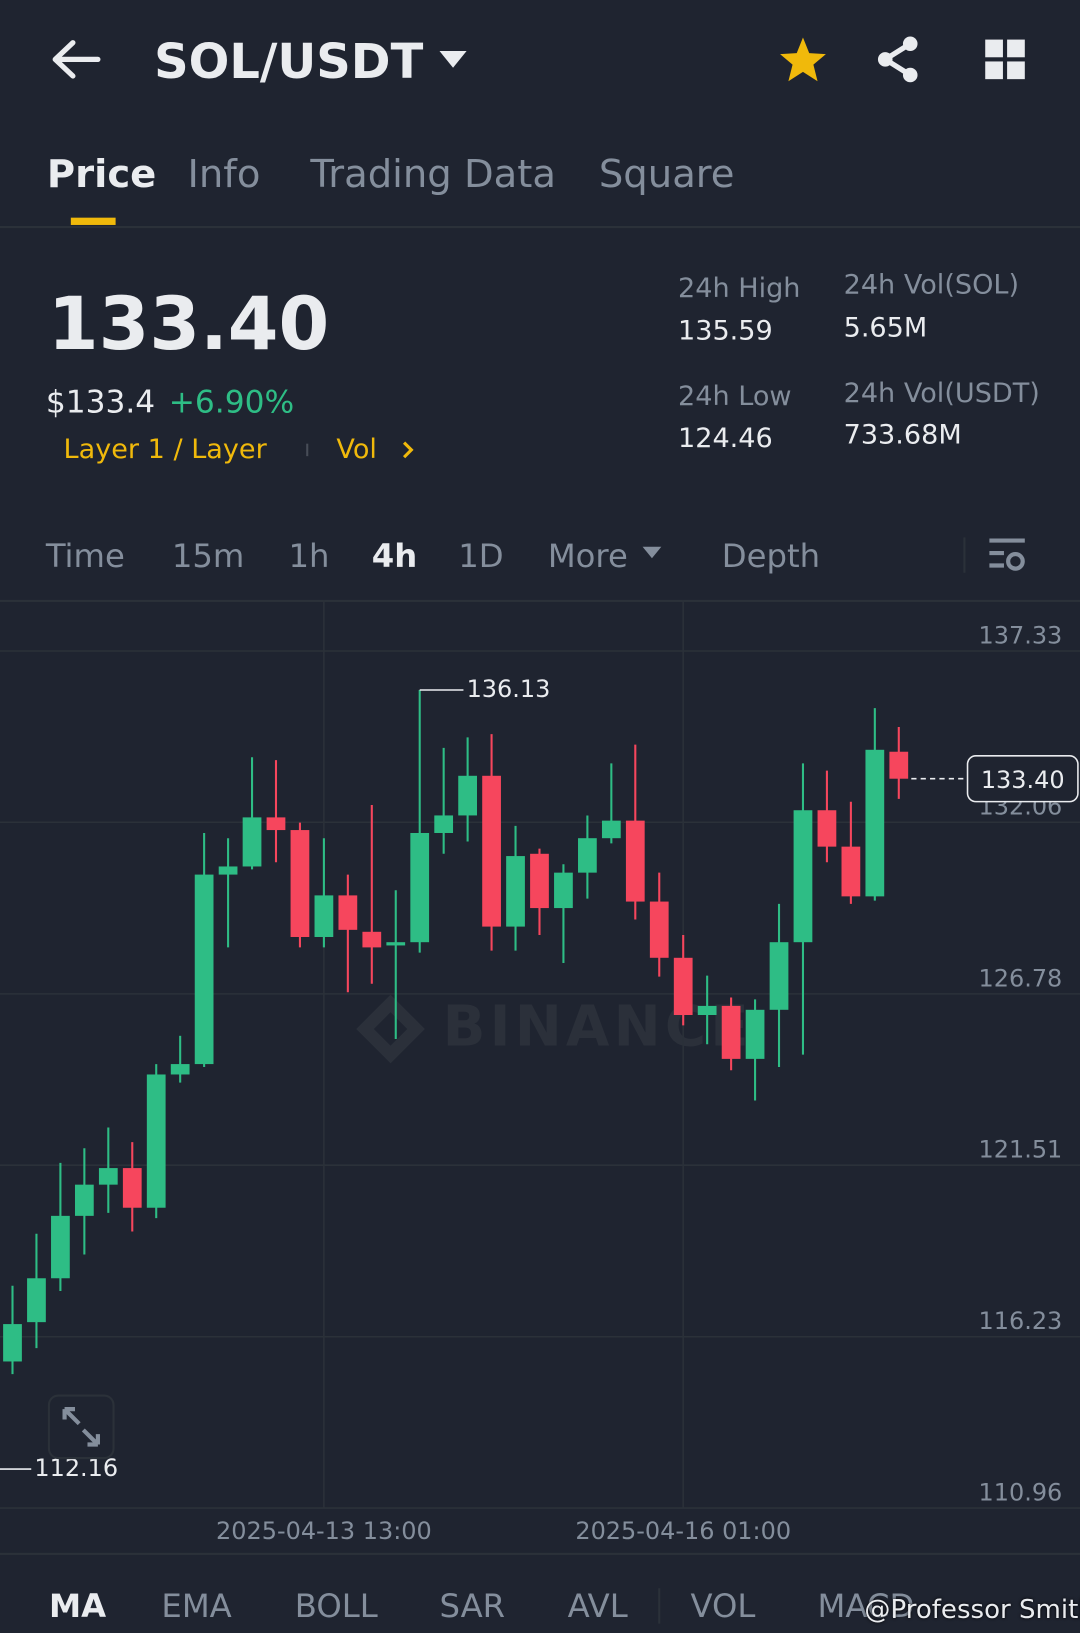  I want to click on chart-watermark: BINANCE, so click(598, 1027).